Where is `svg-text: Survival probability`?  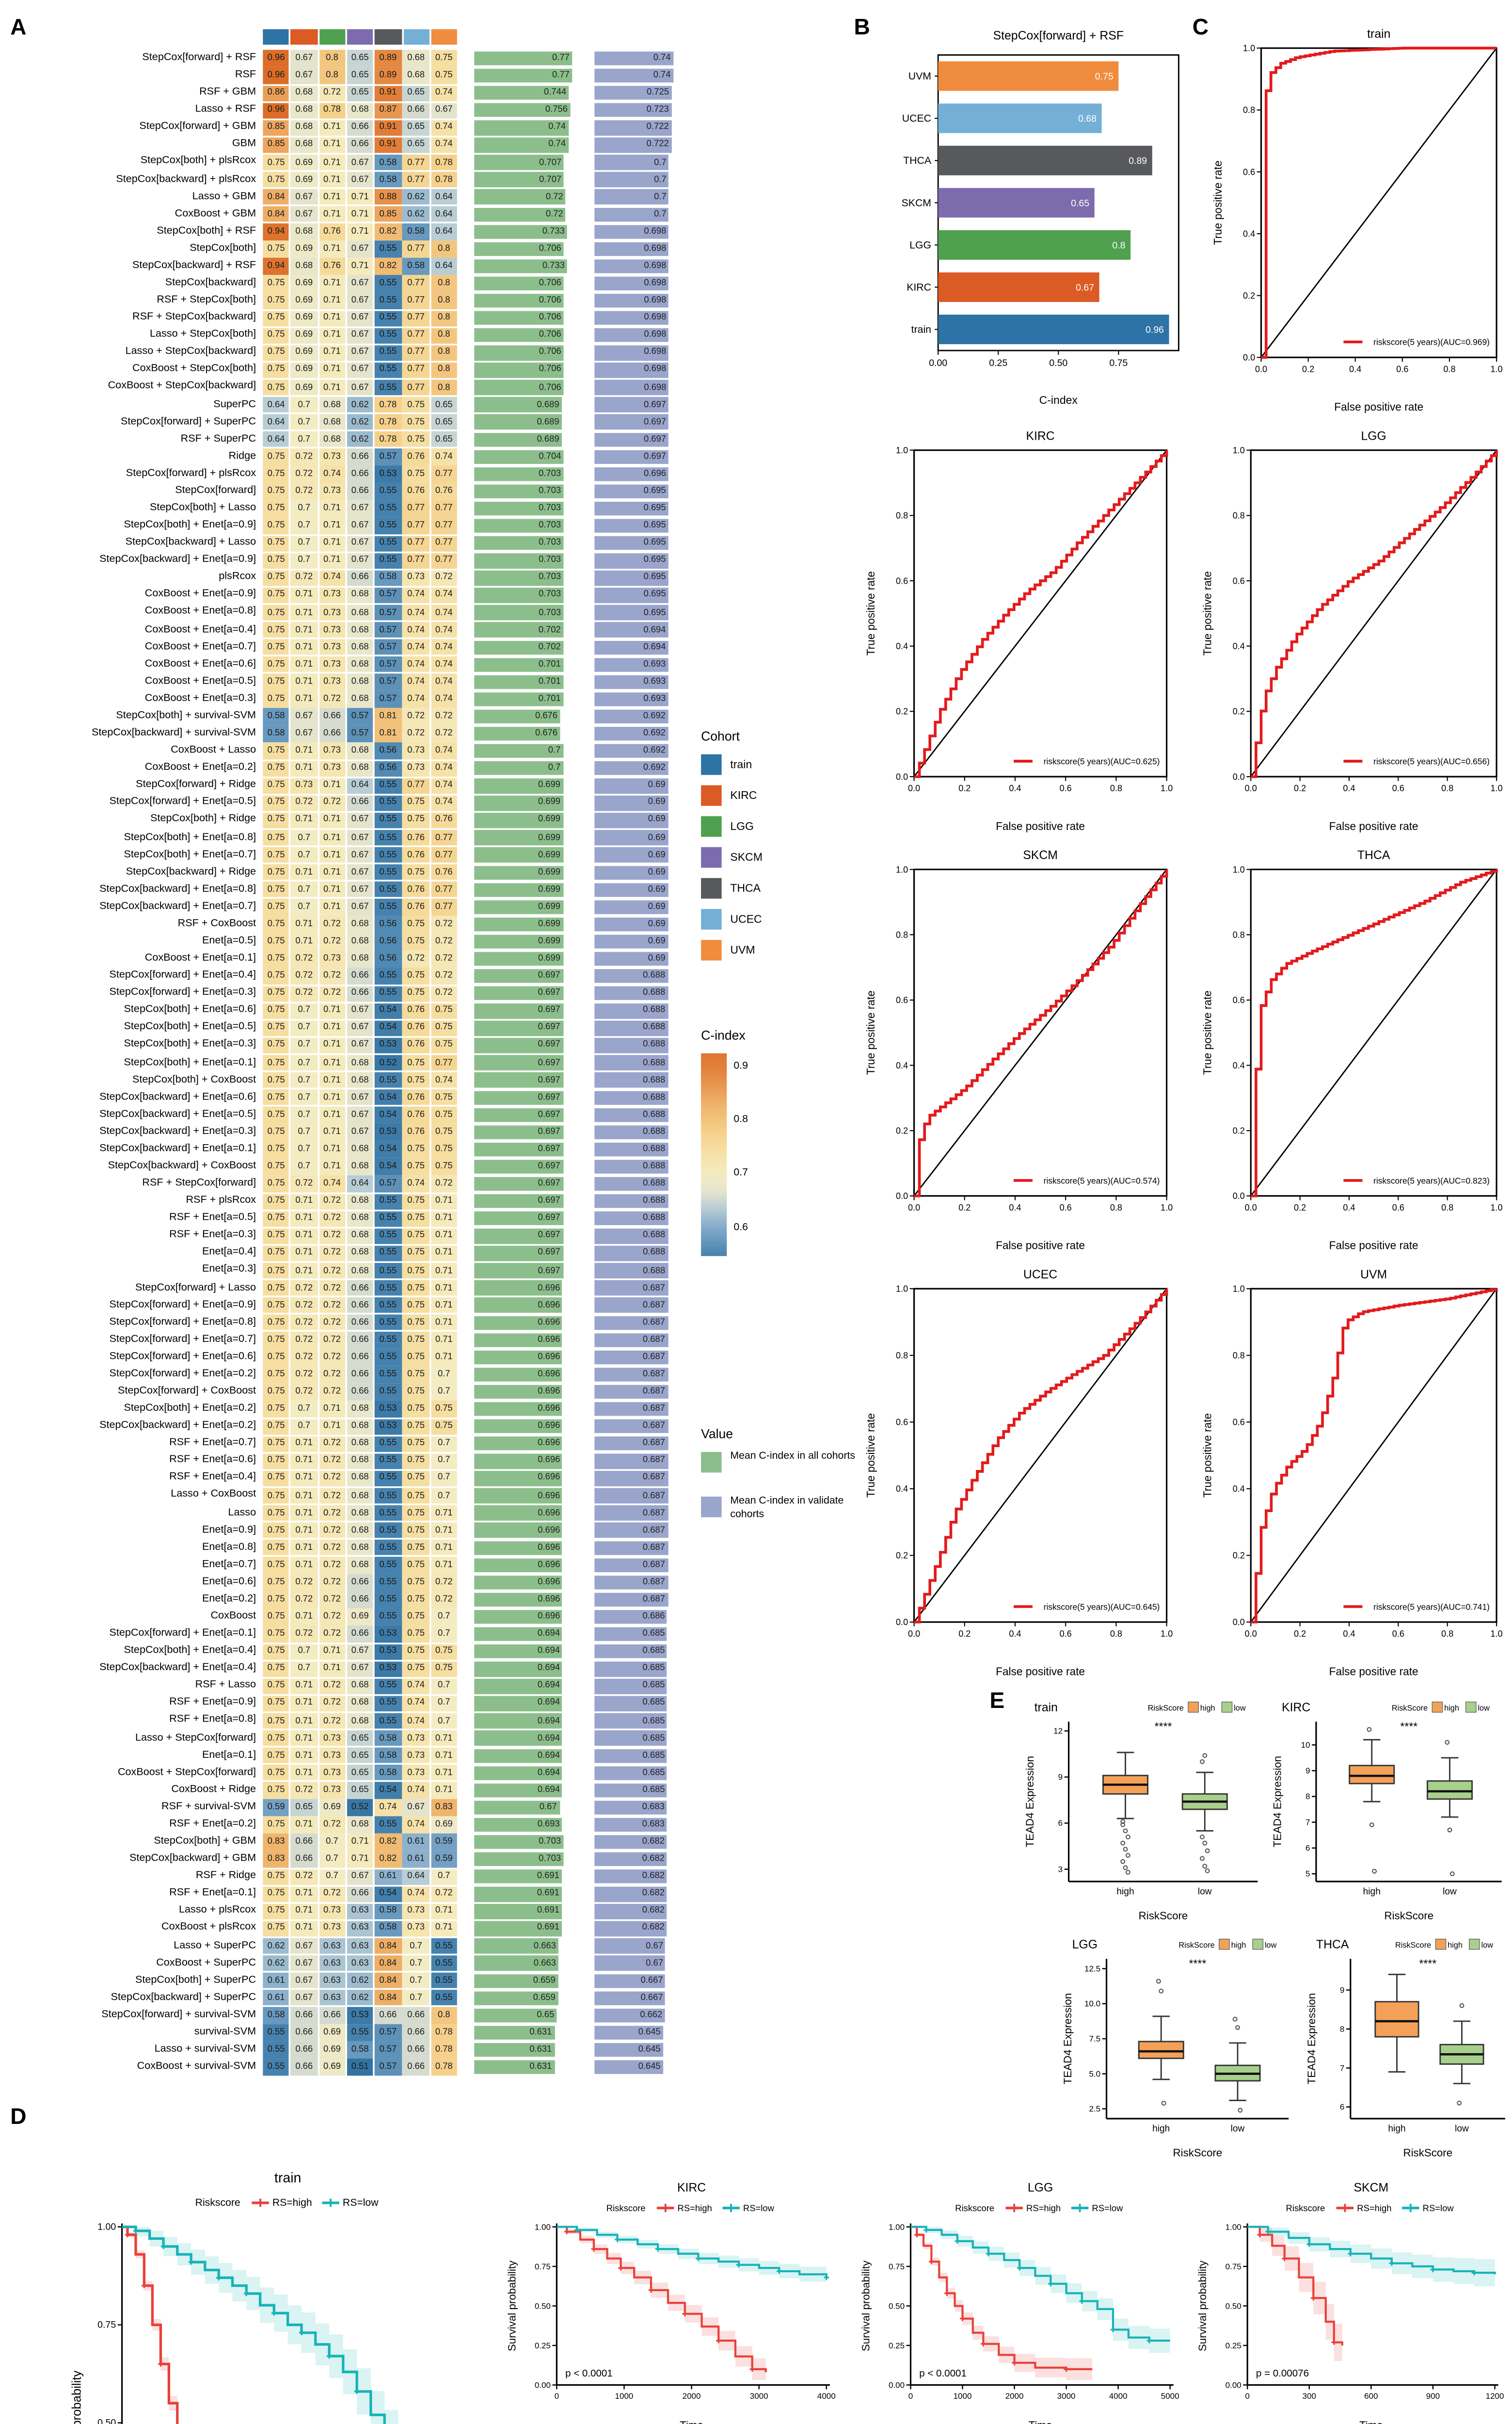 svg-text: Survival probability is located at coordinates (77, 2398).